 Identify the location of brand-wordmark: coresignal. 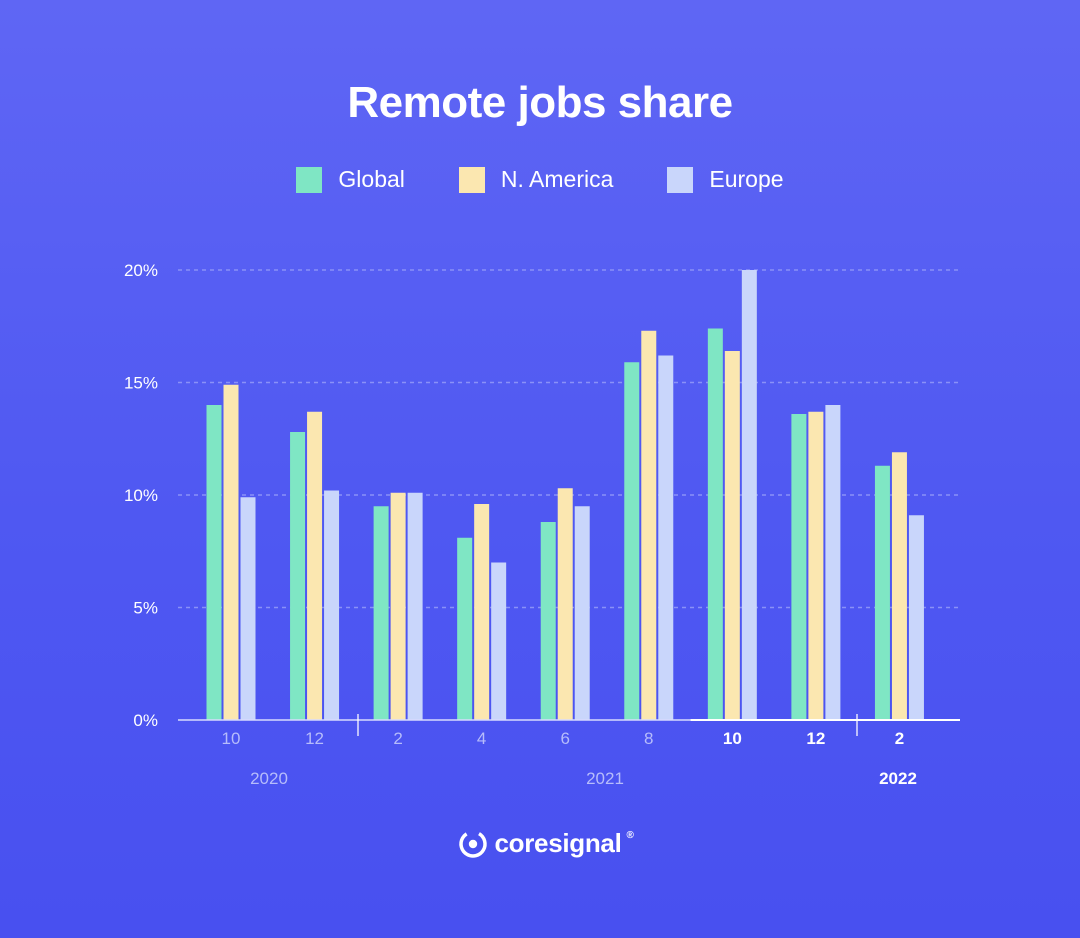
(558, 843).